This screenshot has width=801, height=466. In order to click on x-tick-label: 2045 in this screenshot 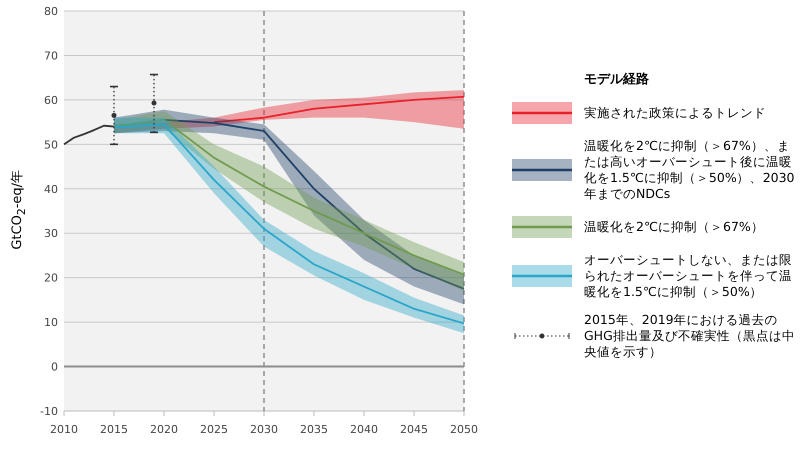, I will do `click(414, 429)`.